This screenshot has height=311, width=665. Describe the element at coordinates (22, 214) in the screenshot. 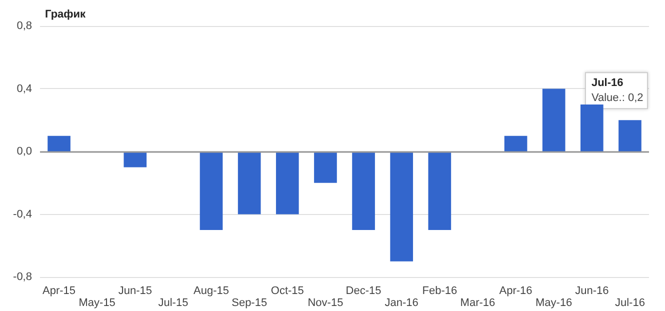

I see `y-tick-label: -0,4` at that location.